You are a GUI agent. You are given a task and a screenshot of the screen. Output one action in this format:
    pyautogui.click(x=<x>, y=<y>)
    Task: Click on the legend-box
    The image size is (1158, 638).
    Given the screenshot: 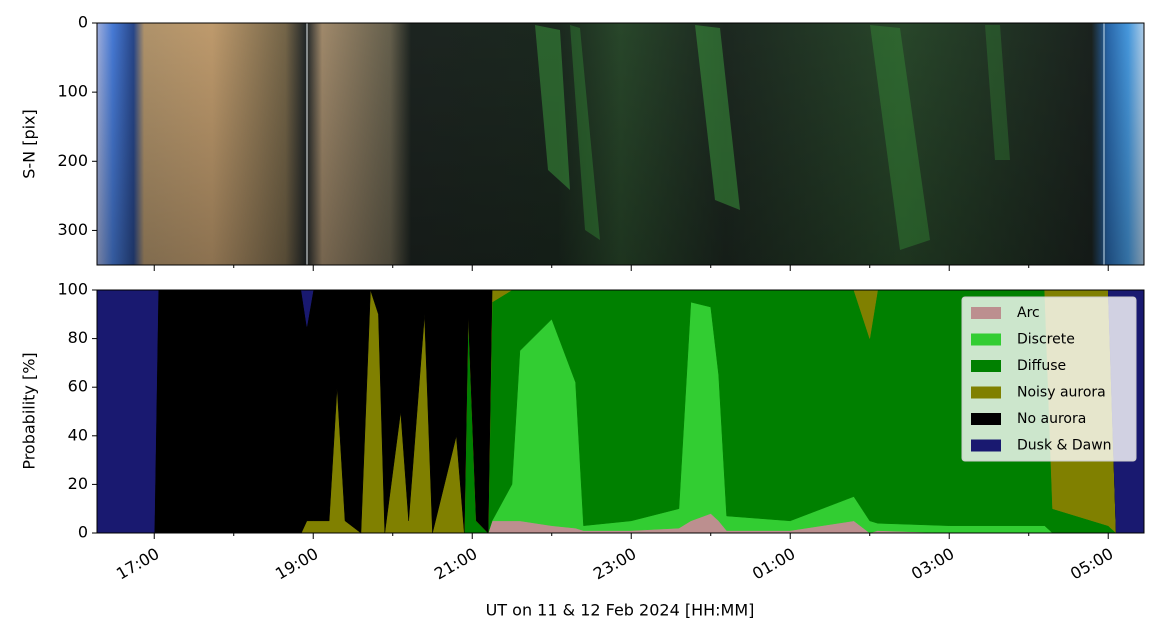 What is the action you would take?
    pyautogui.click(x=1049, y=379)
    